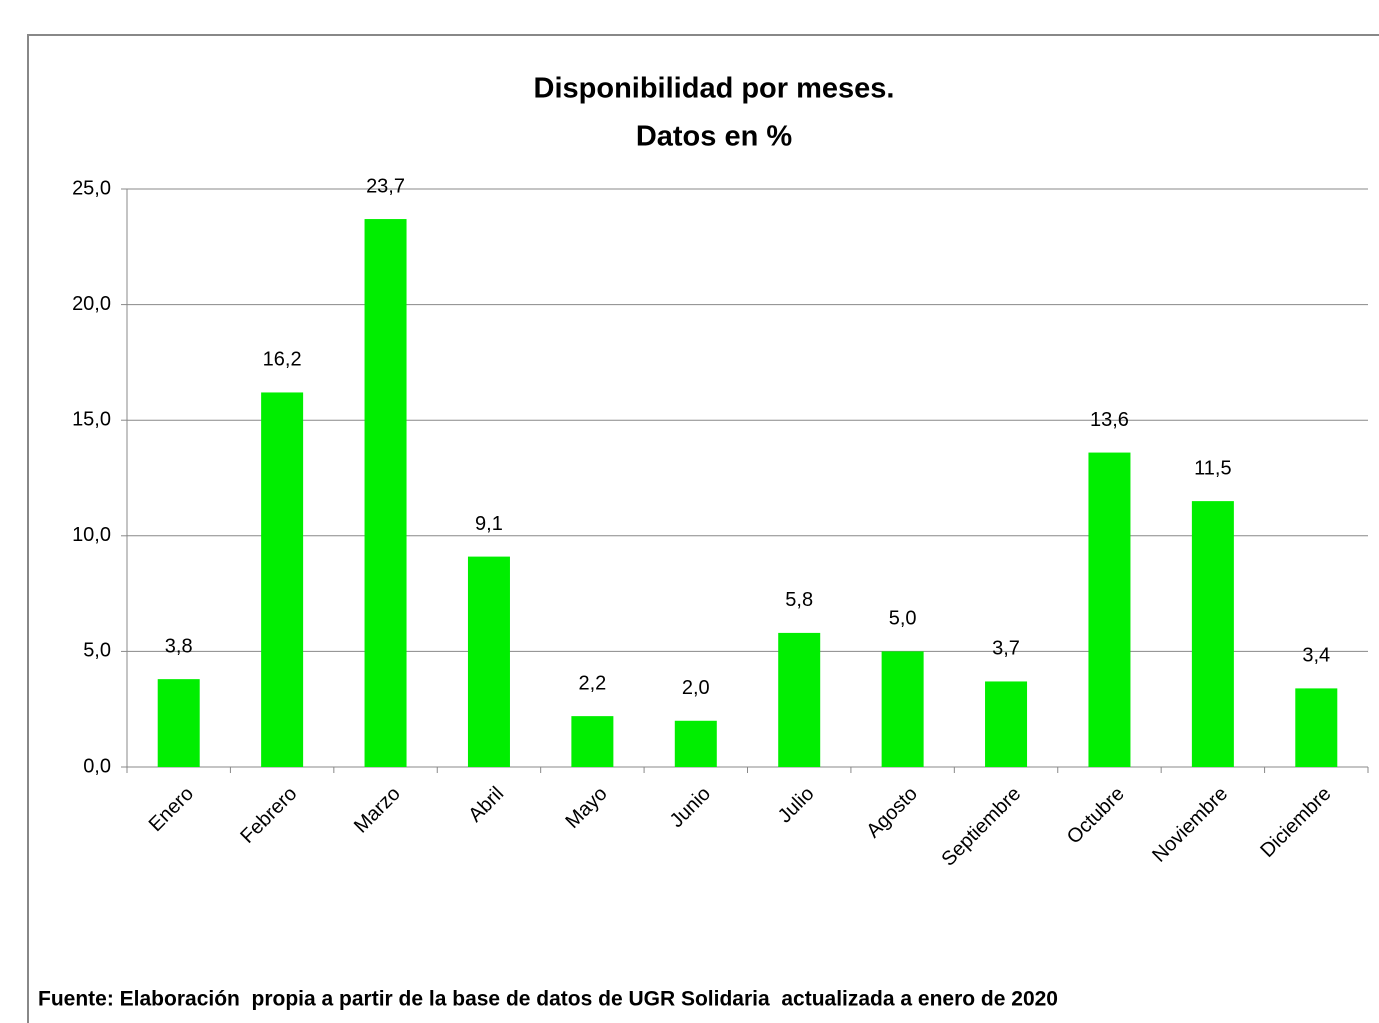 The height and width of the screenshot is (1023, 1379). What do you see at coordinates (91, 304) in the screenshot?
I see `y-tick-label: 20,0` at bounding box center [91, 304].